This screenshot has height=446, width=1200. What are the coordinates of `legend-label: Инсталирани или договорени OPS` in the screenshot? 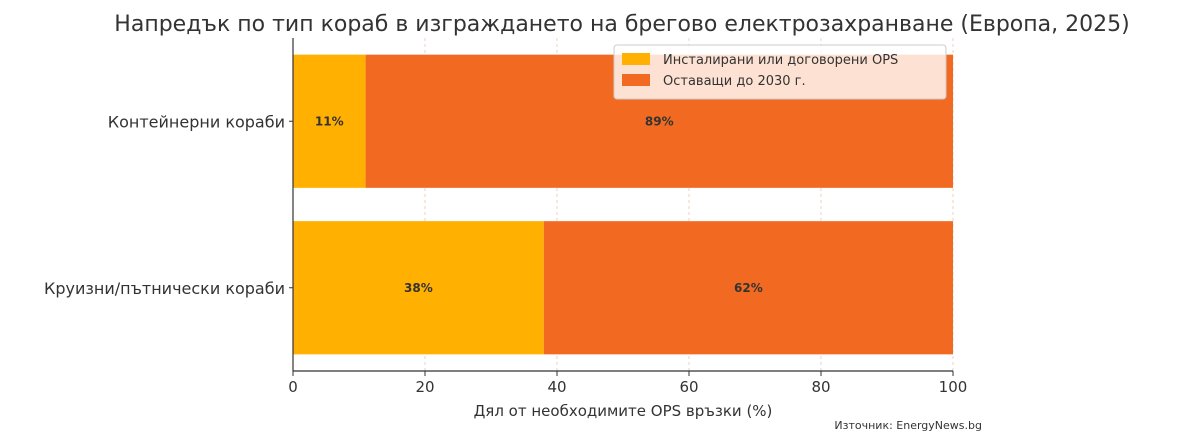 It's located at (780, 60).